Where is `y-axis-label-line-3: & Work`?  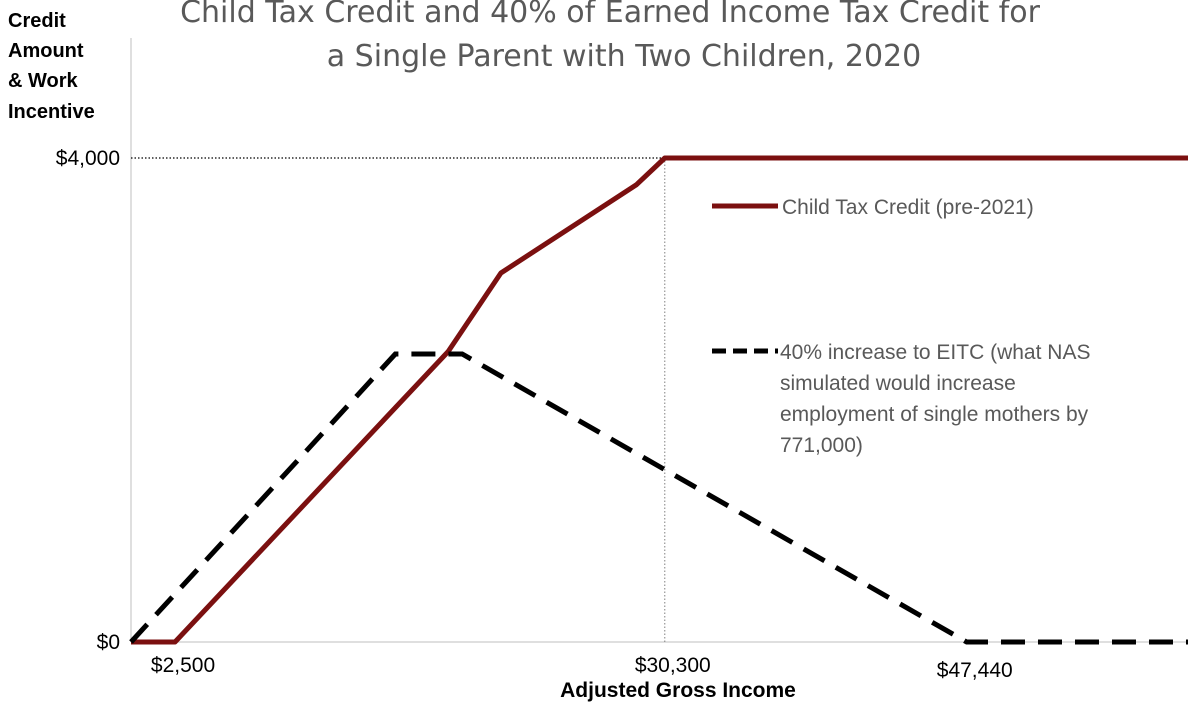
y-axis-label-line-3: & Work is located at coordinates (43, 81).